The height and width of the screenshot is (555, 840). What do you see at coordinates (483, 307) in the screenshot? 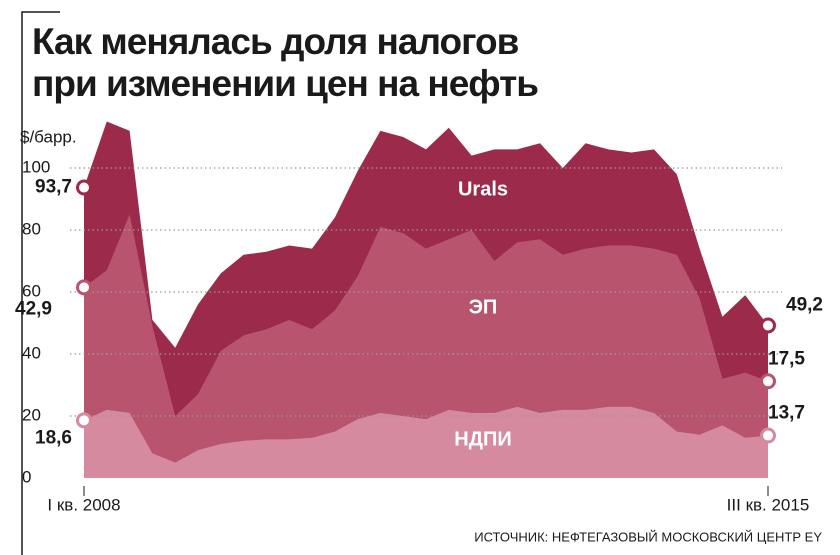
I see `series-label: ЭП` at bounding box center [483, 307].